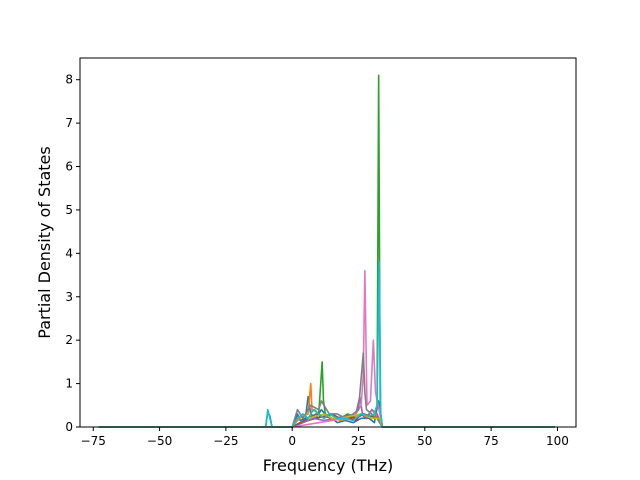  I want to click on y-tick-label: 8, so click(69, 80).